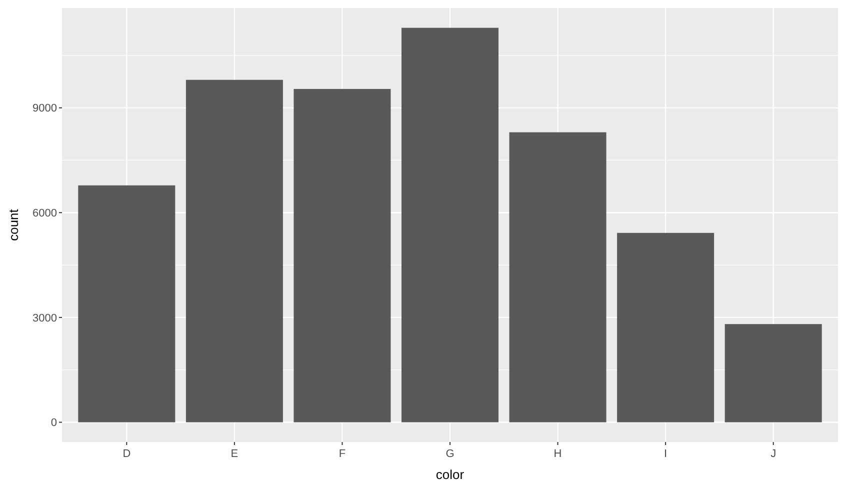  Describe the element at coordinates (126, 454) in the screenshot. I see `x-tick-label: D` at that location.